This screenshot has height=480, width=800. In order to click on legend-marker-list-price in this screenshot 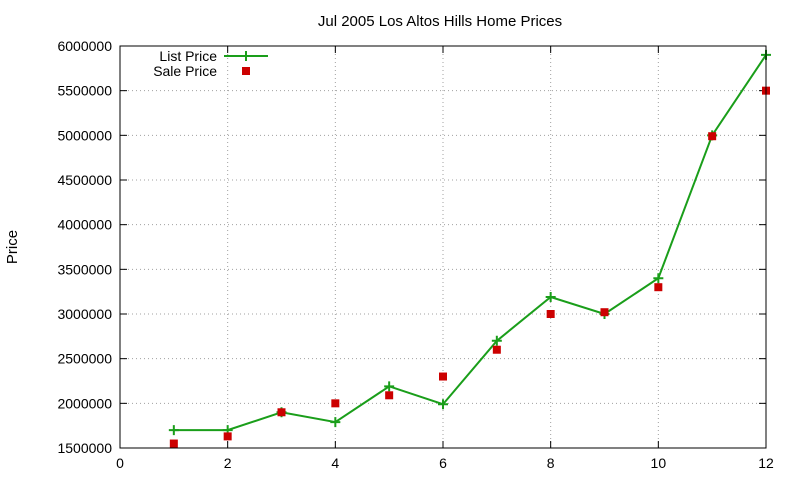, I will do `click(246, 56)`.